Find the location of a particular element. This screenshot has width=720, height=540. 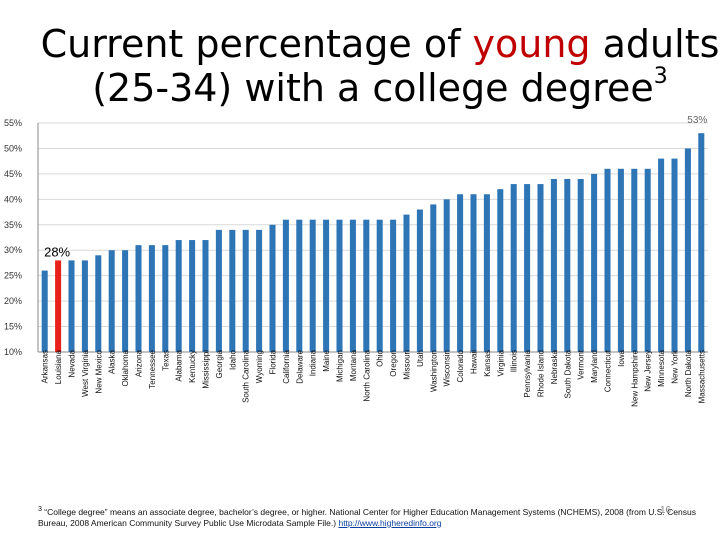

bar-north-carolina is located at coordinates (366, 285).